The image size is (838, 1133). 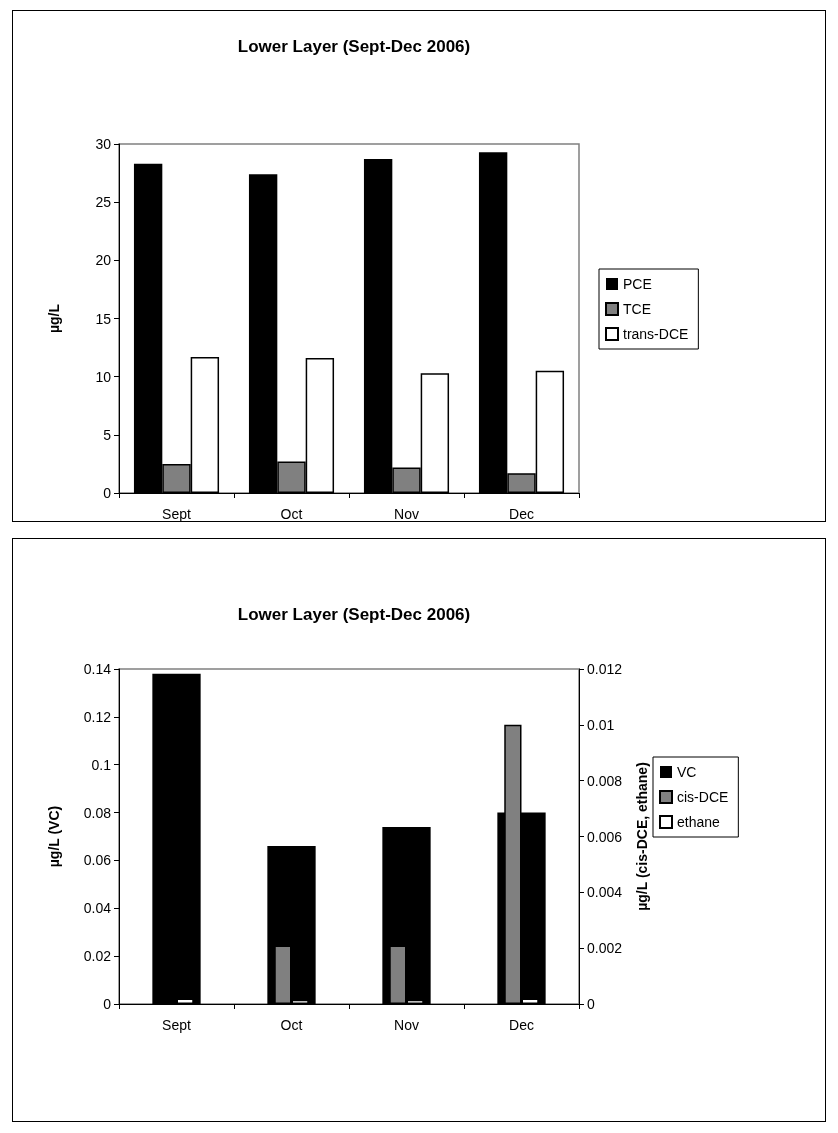 What do you see at coordinates (97, 908) in the screenshot?
I see `y-tick-label: 0.04` at bounding box center [97, 908].